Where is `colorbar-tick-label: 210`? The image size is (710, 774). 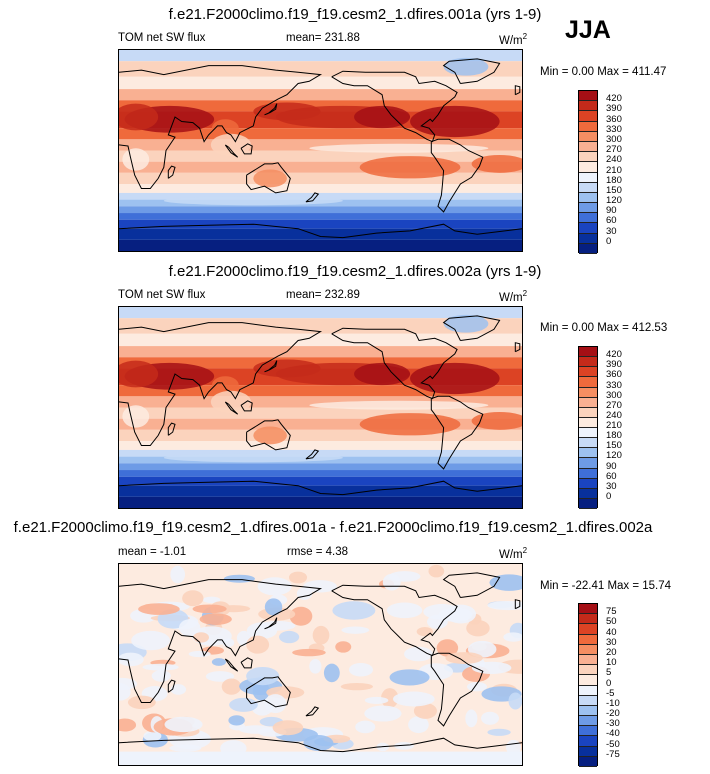 colorbar-tick-label: 210 is located at coordinates (614, 425).